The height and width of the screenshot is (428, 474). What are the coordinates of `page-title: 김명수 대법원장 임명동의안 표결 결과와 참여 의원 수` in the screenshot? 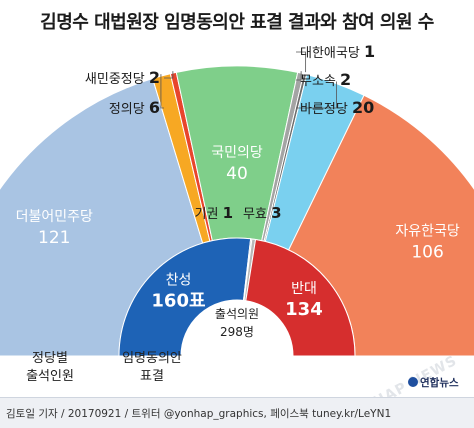 It's located at (237, 22).